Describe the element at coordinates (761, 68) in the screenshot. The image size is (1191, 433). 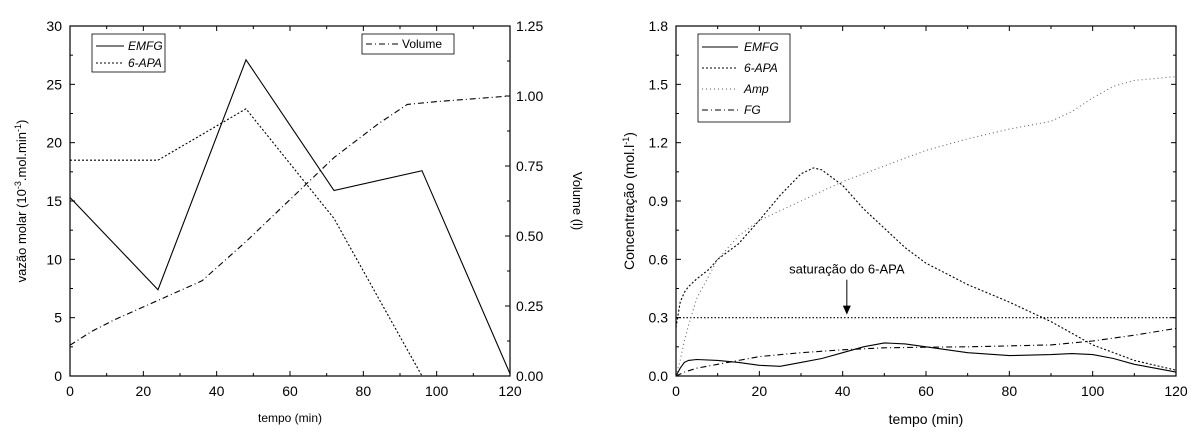
I see `legend-label-6apa-r: 6-APA` at that location.